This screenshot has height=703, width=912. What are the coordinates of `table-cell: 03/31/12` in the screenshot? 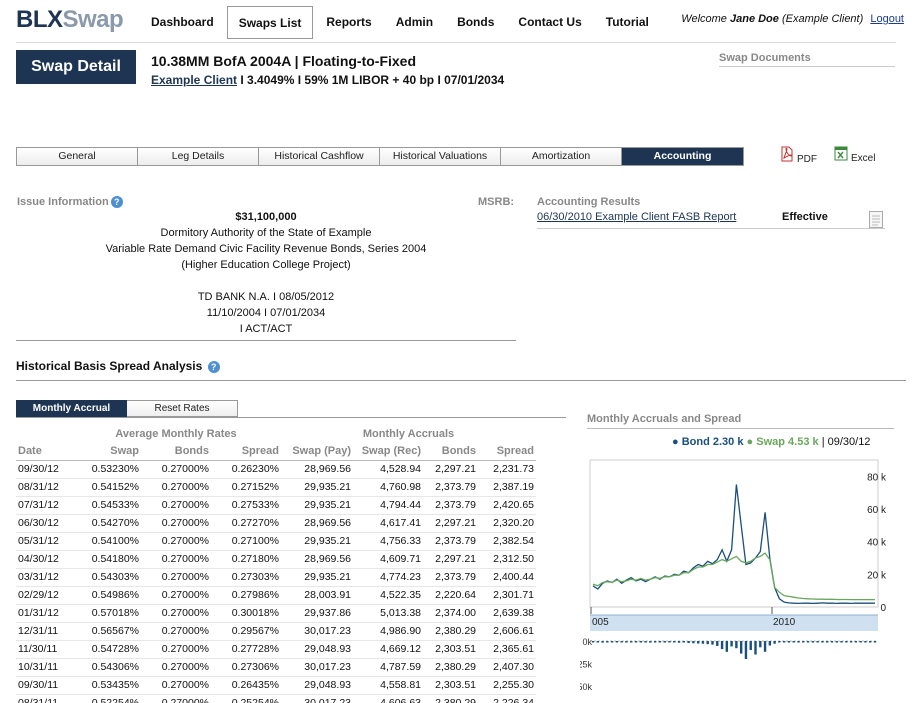 It's located at (43, 576).